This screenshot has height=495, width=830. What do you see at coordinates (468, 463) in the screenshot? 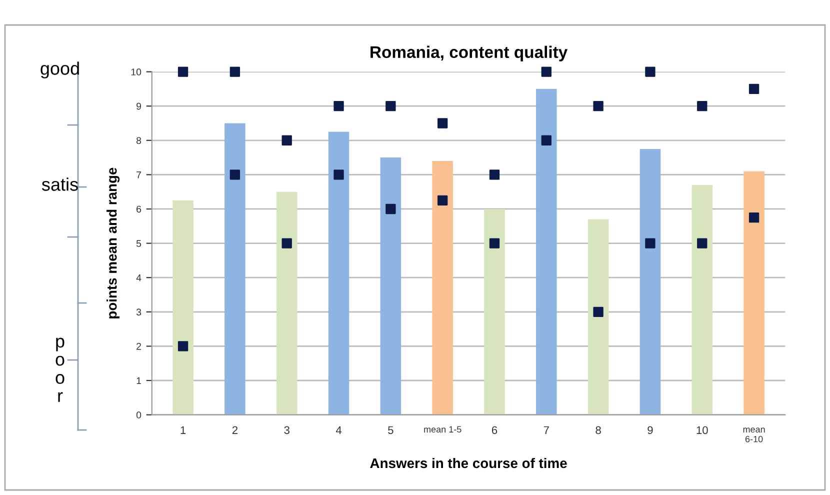
I see `x-axis-title: Answers in the course of time` at bounding box center [468, 463].